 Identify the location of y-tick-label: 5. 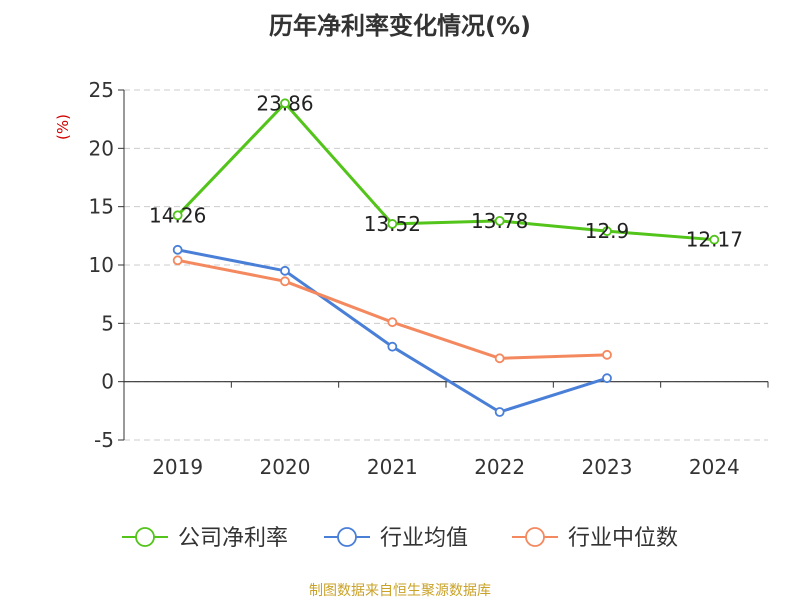
(107, 323).